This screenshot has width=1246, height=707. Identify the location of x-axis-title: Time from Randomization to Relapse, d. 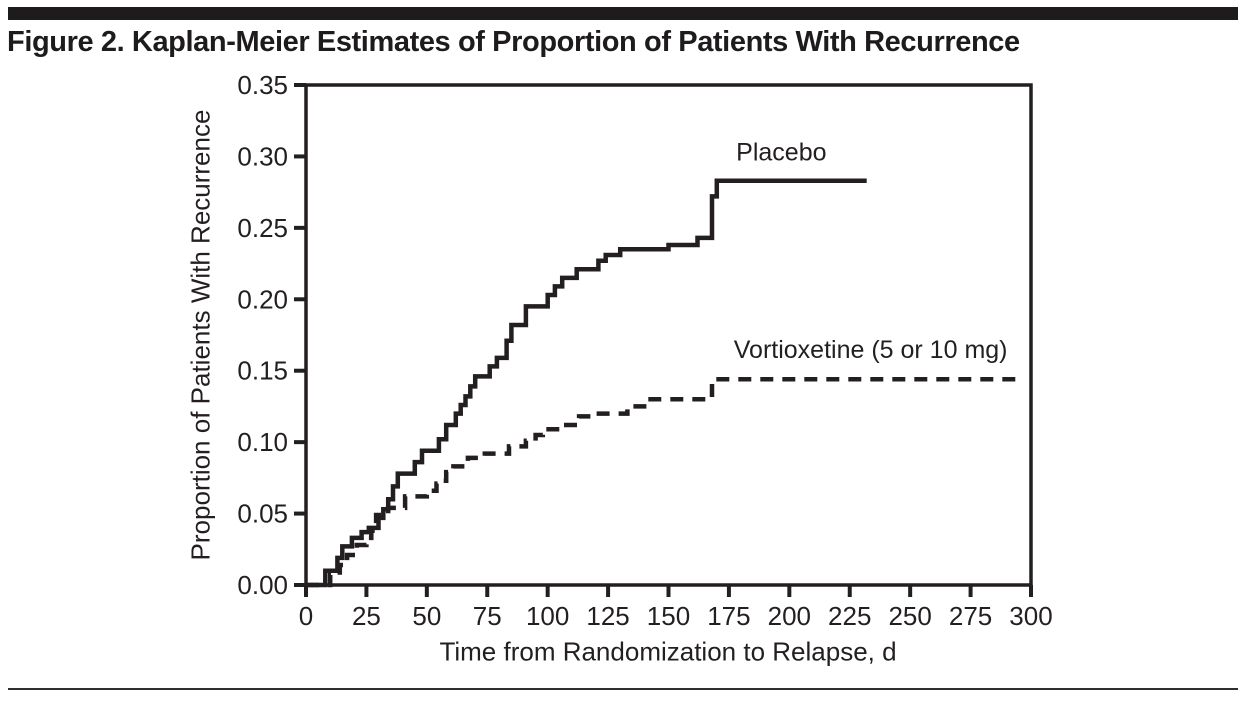
(668, 651).